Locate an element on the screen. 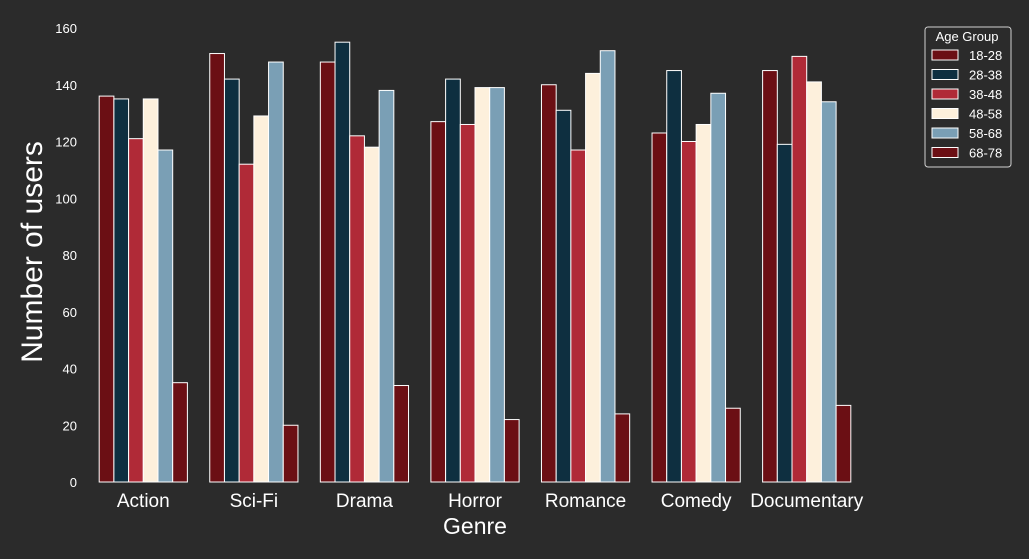 The image size is (1029, 559). y-tick-label: 140 is located at coordinates (66, 85).